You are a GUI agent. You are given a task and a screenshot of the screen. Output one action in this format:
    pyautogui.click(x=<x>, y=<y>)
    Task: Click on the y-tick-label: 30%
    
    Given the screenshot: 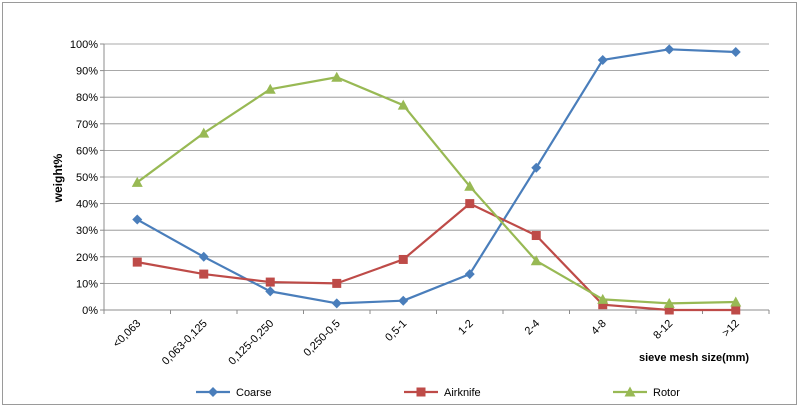 What is the action you would take?
    pyautogui.click(x=87, y=231)
    